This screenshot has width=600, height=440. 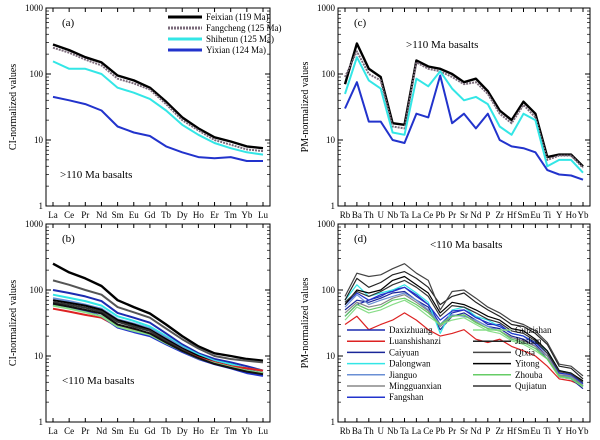 What do you see at coordinates (357, 215) in the screenshot?
I see `x-tick-label: Ba` at bounding box center [357, 215].